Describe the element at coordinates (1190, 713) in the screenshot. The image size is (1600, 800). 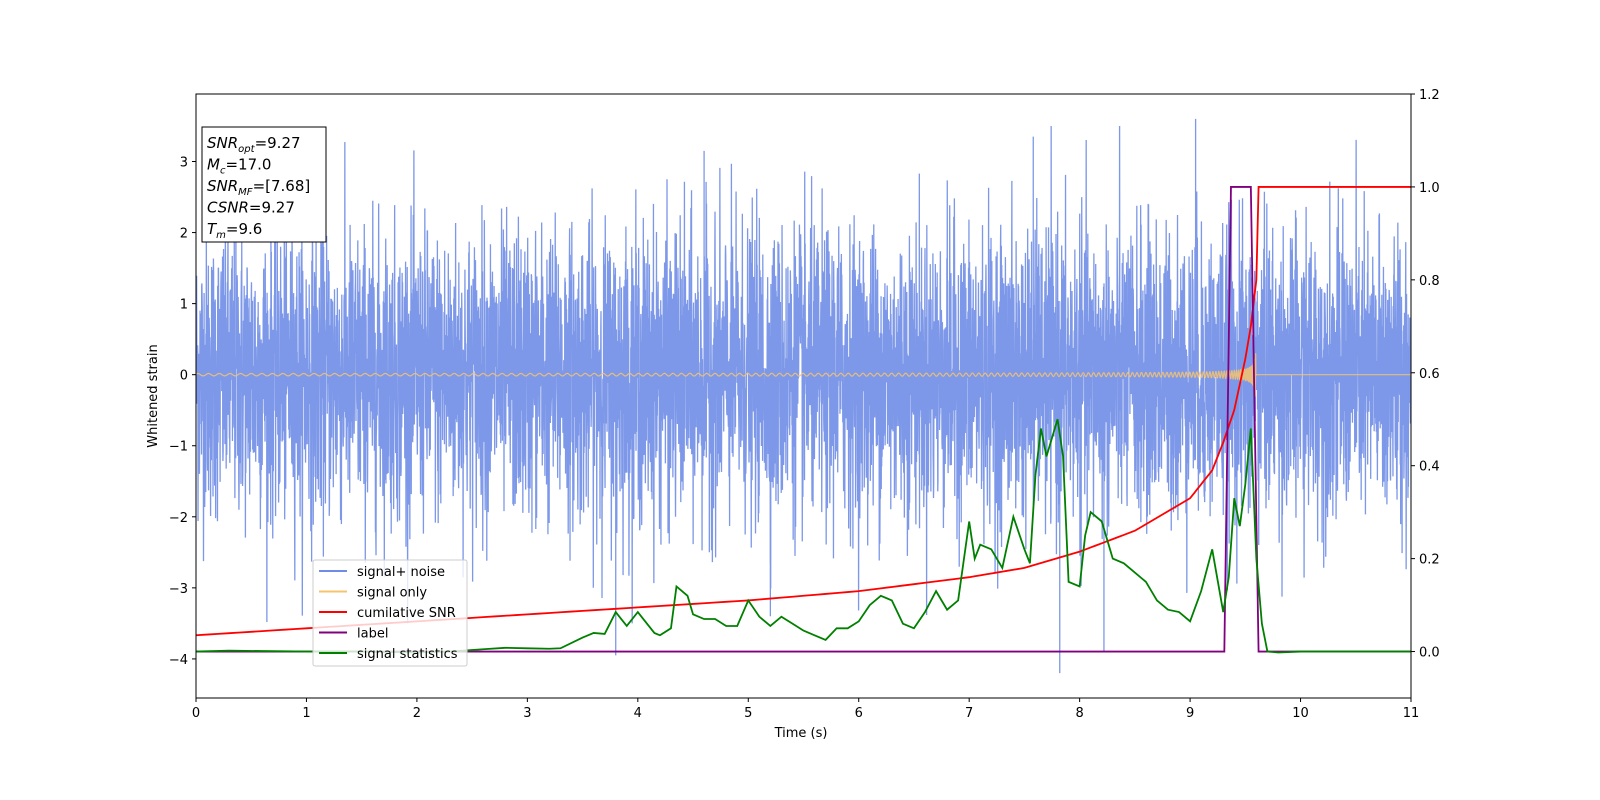
I see `x-tick-label: 9` at that location.